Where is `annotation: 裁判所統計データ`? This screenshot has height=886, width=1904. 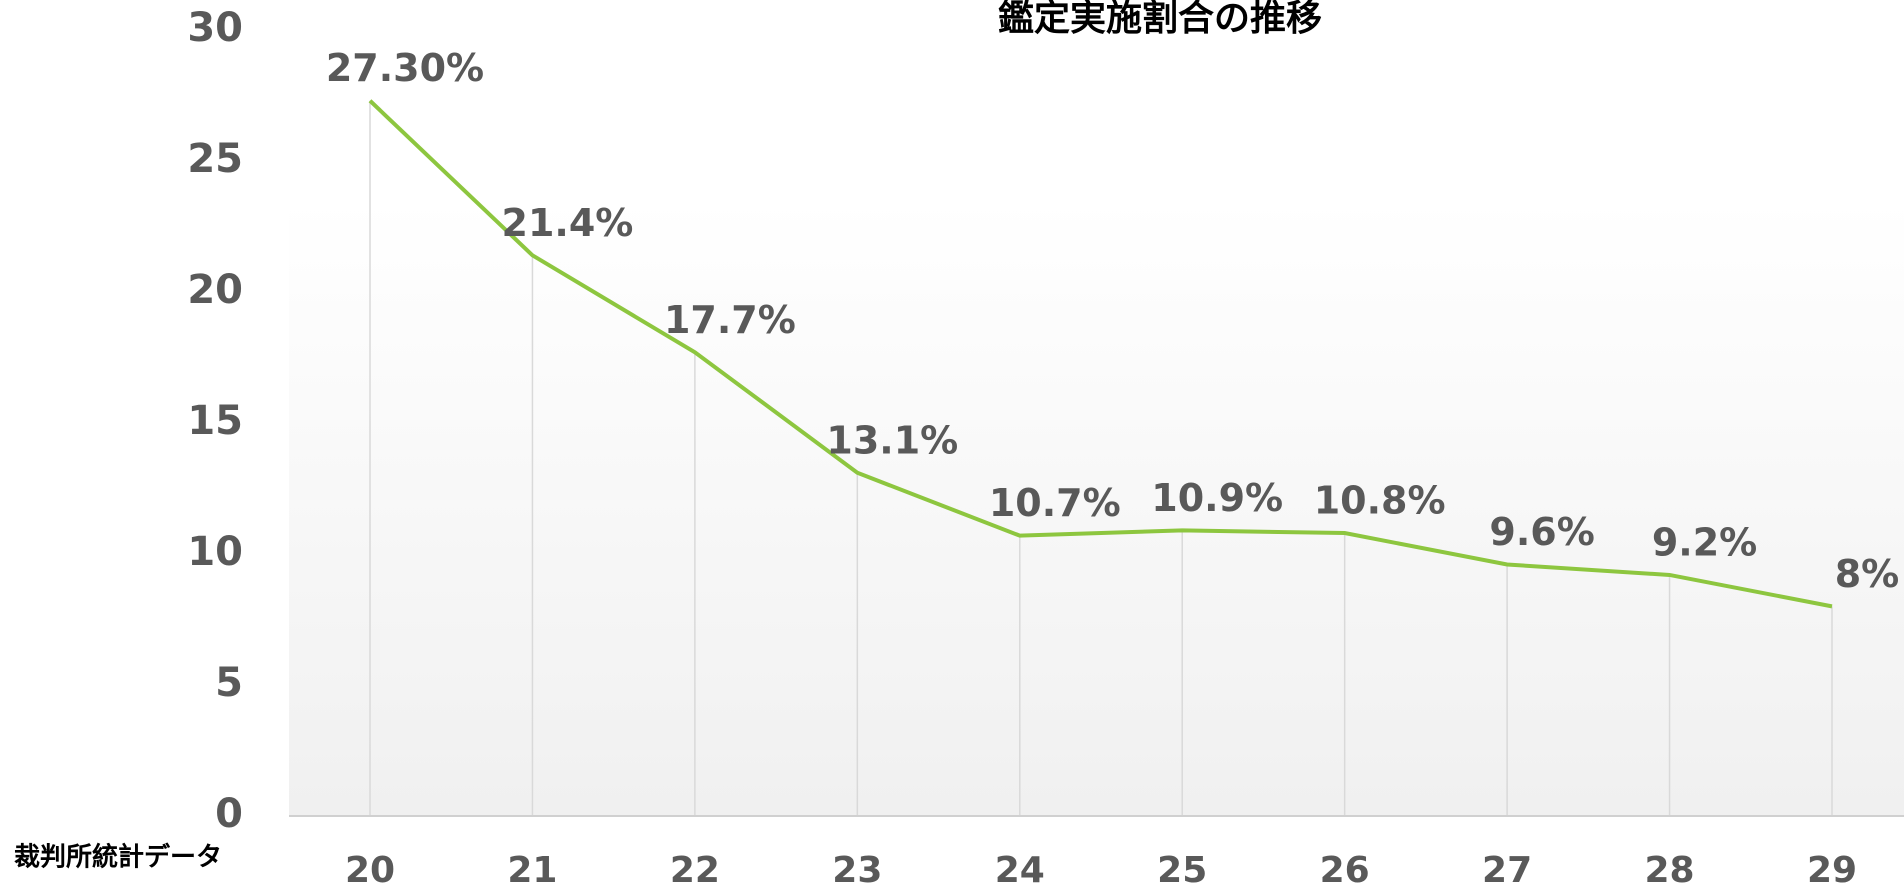 annotation: 裁判所統計データ is located at coordinates (118, 857).